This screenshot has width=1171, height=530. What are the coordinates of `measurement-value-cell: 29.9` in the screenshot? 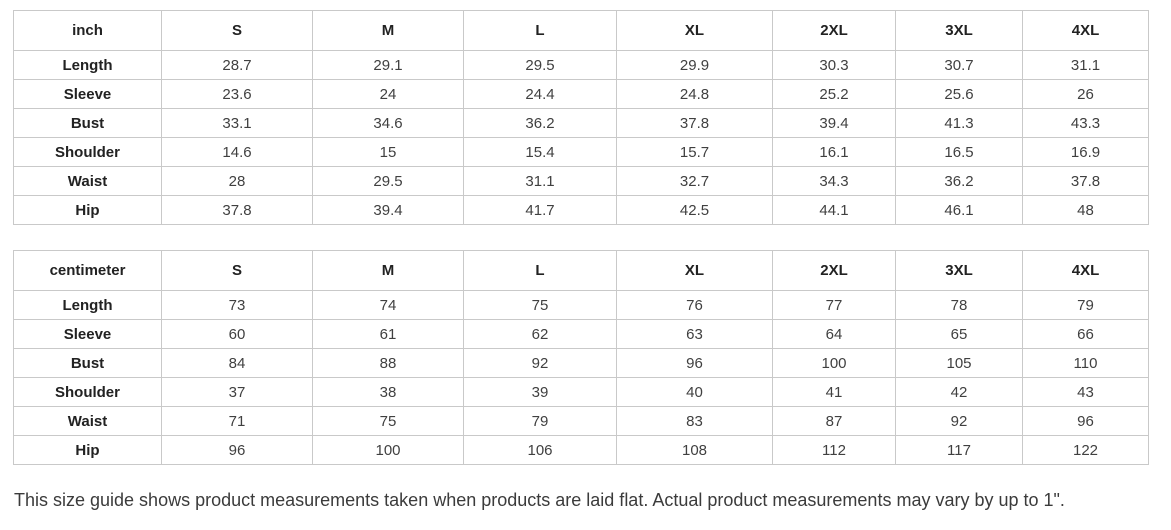 It's located at (694, 65).